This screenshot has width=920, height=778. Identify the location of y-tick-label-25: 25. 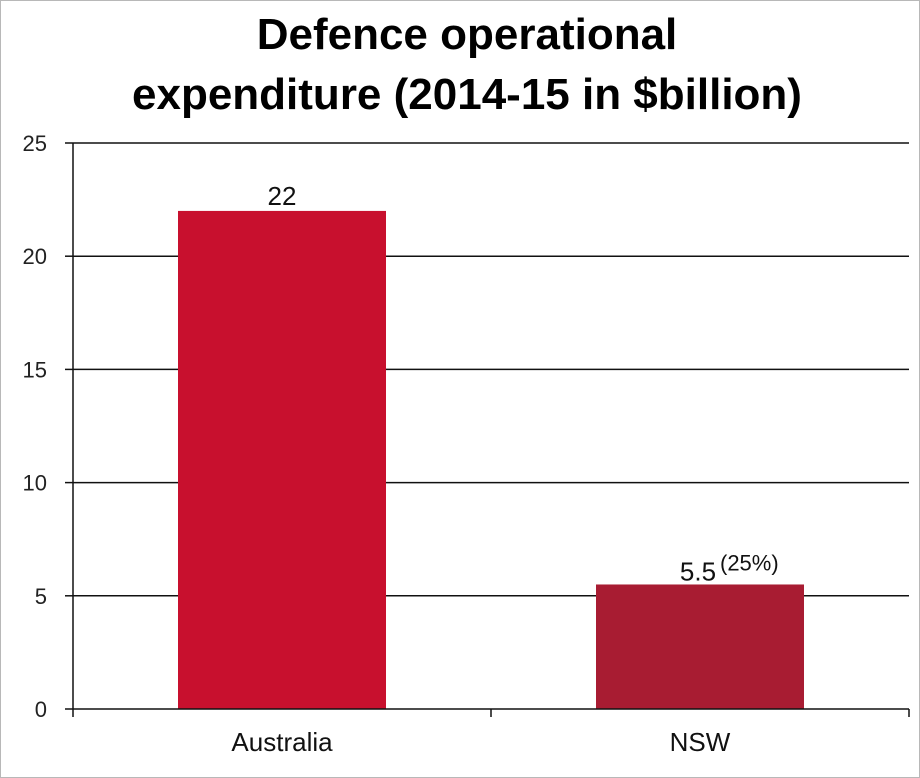
(35, 143).